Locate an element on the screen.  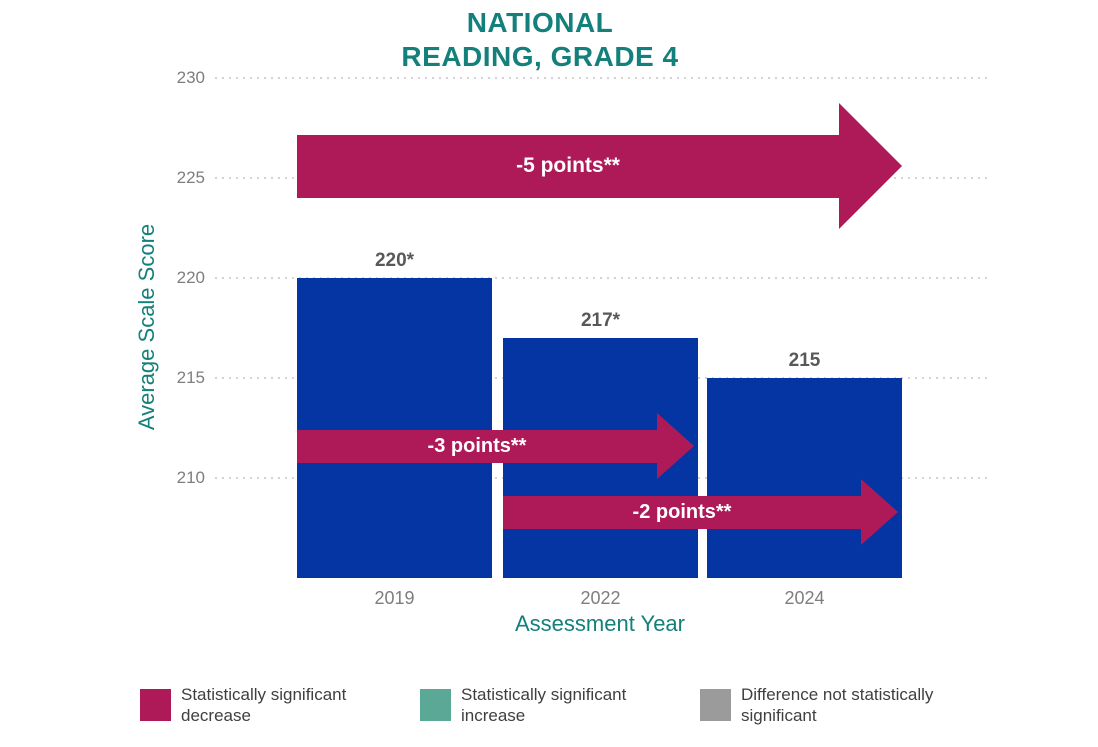
trend-arrow-2019-2022: -3 points** is located at coordinates (477, 446).